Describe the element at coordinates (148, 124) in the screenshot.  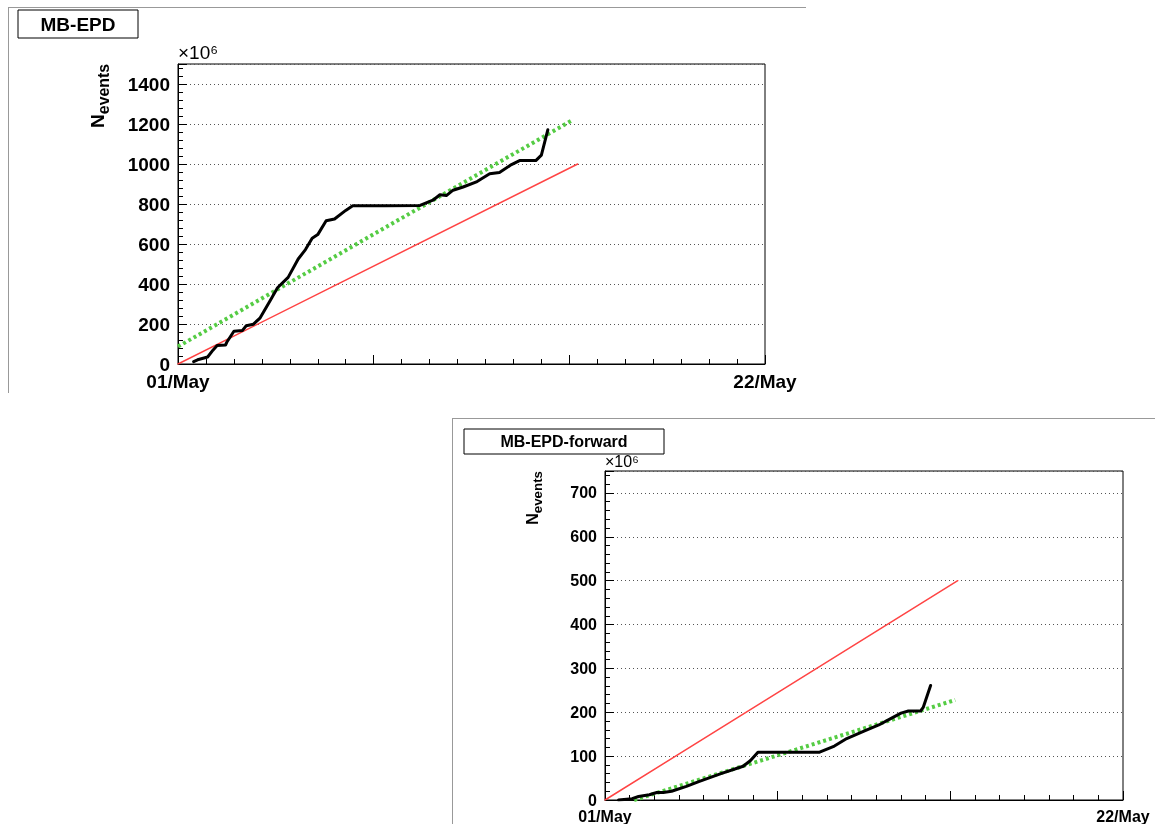
I see `y-tick-label: 1200` at that location.